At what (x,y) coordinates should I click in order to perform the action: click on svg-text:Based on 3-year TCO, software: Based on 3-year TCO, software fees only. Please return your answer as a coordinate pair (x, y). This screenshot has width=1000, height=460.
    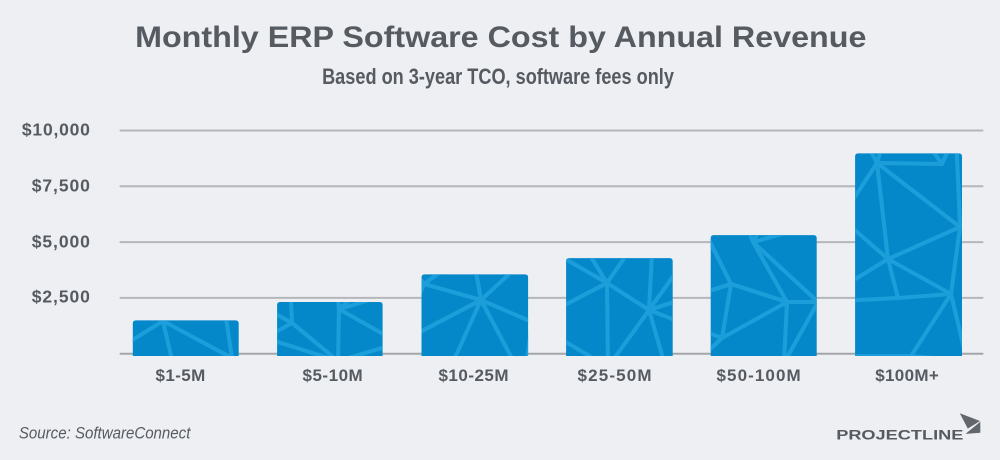
    Looking at the image, I should click on (498, 77).